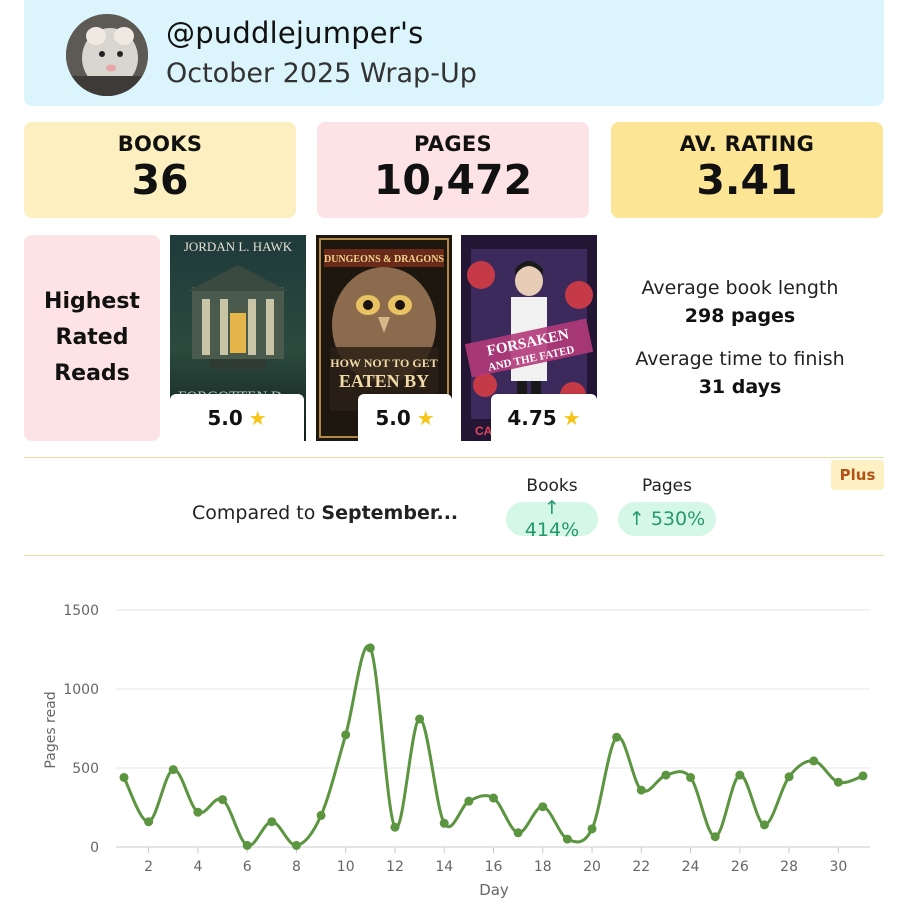  I want to click on avatar, so click(107, 55).